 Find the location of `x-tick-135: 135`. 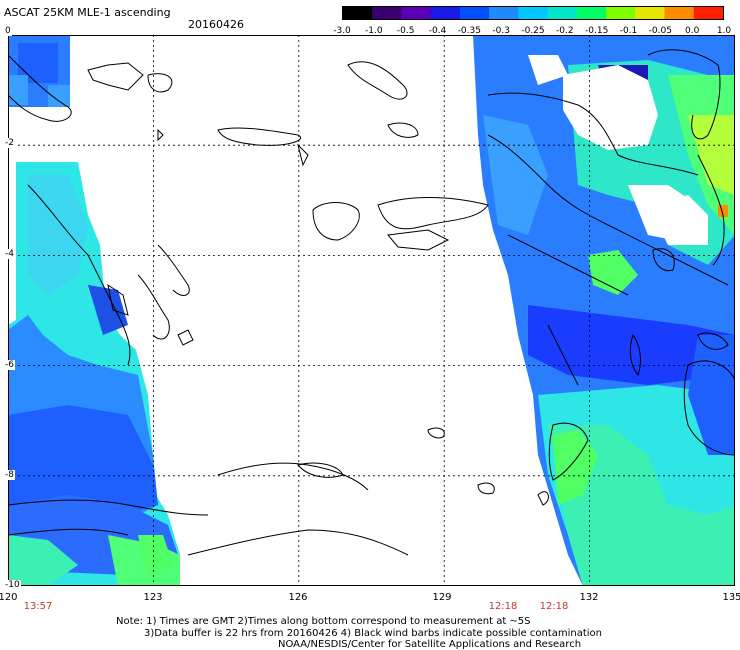

x-tick-135: 135 is located at coordinates (731, 597).